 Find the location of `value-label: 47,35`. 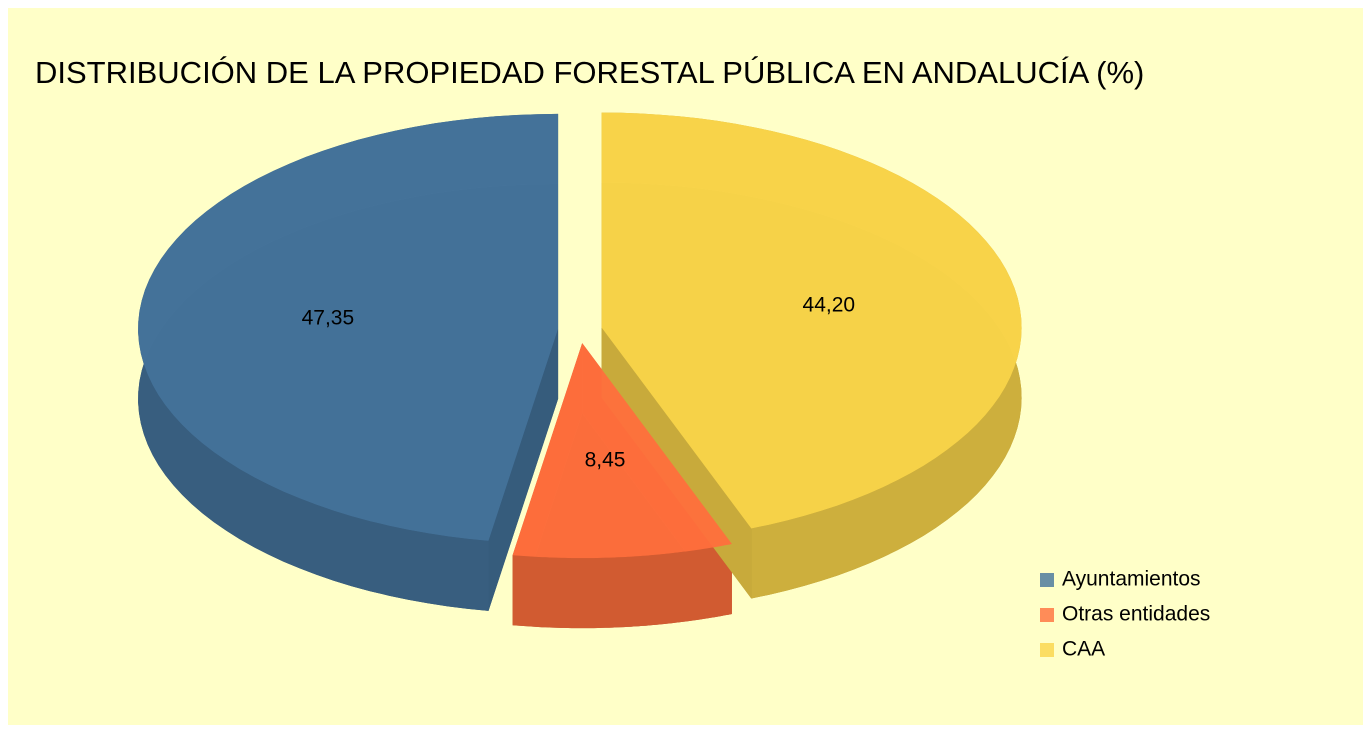

value-label: 47,35 is located at coordinates (328, 318).